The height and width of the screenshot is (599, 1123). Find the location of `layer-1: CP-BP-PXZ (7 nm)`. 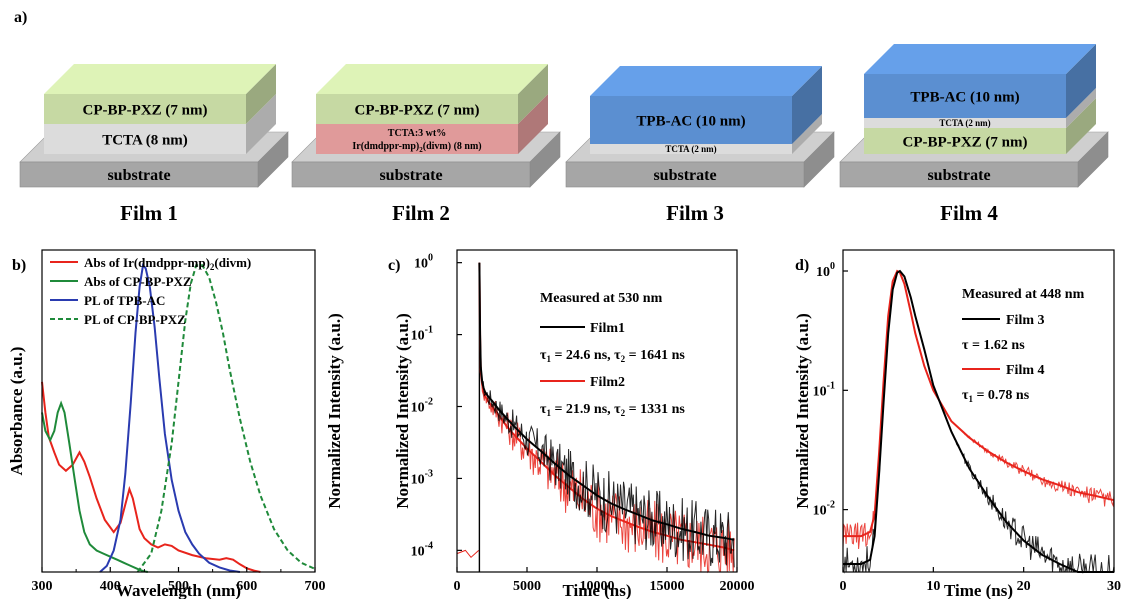

layer-1: CP-BP-PXZ (7 nm) is located at coordinates (980, 126).